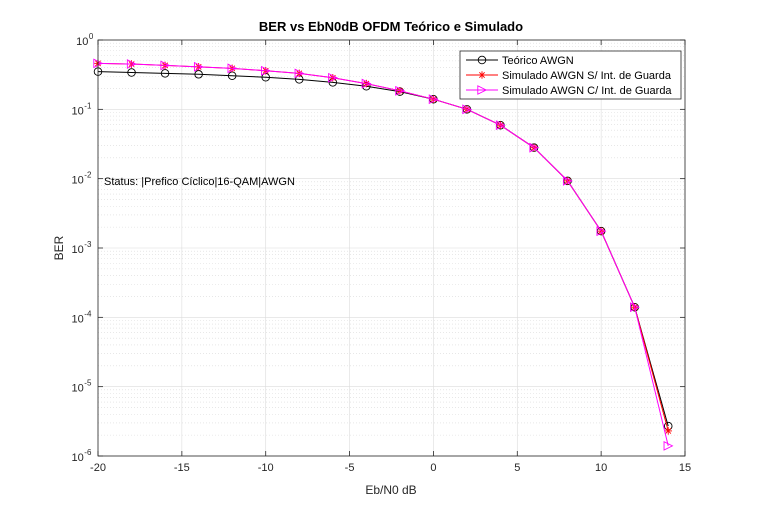  Describe the element at coordinates (88, 105) in the screenshot. I see `y-tick-label-exponent: -1` at that location.